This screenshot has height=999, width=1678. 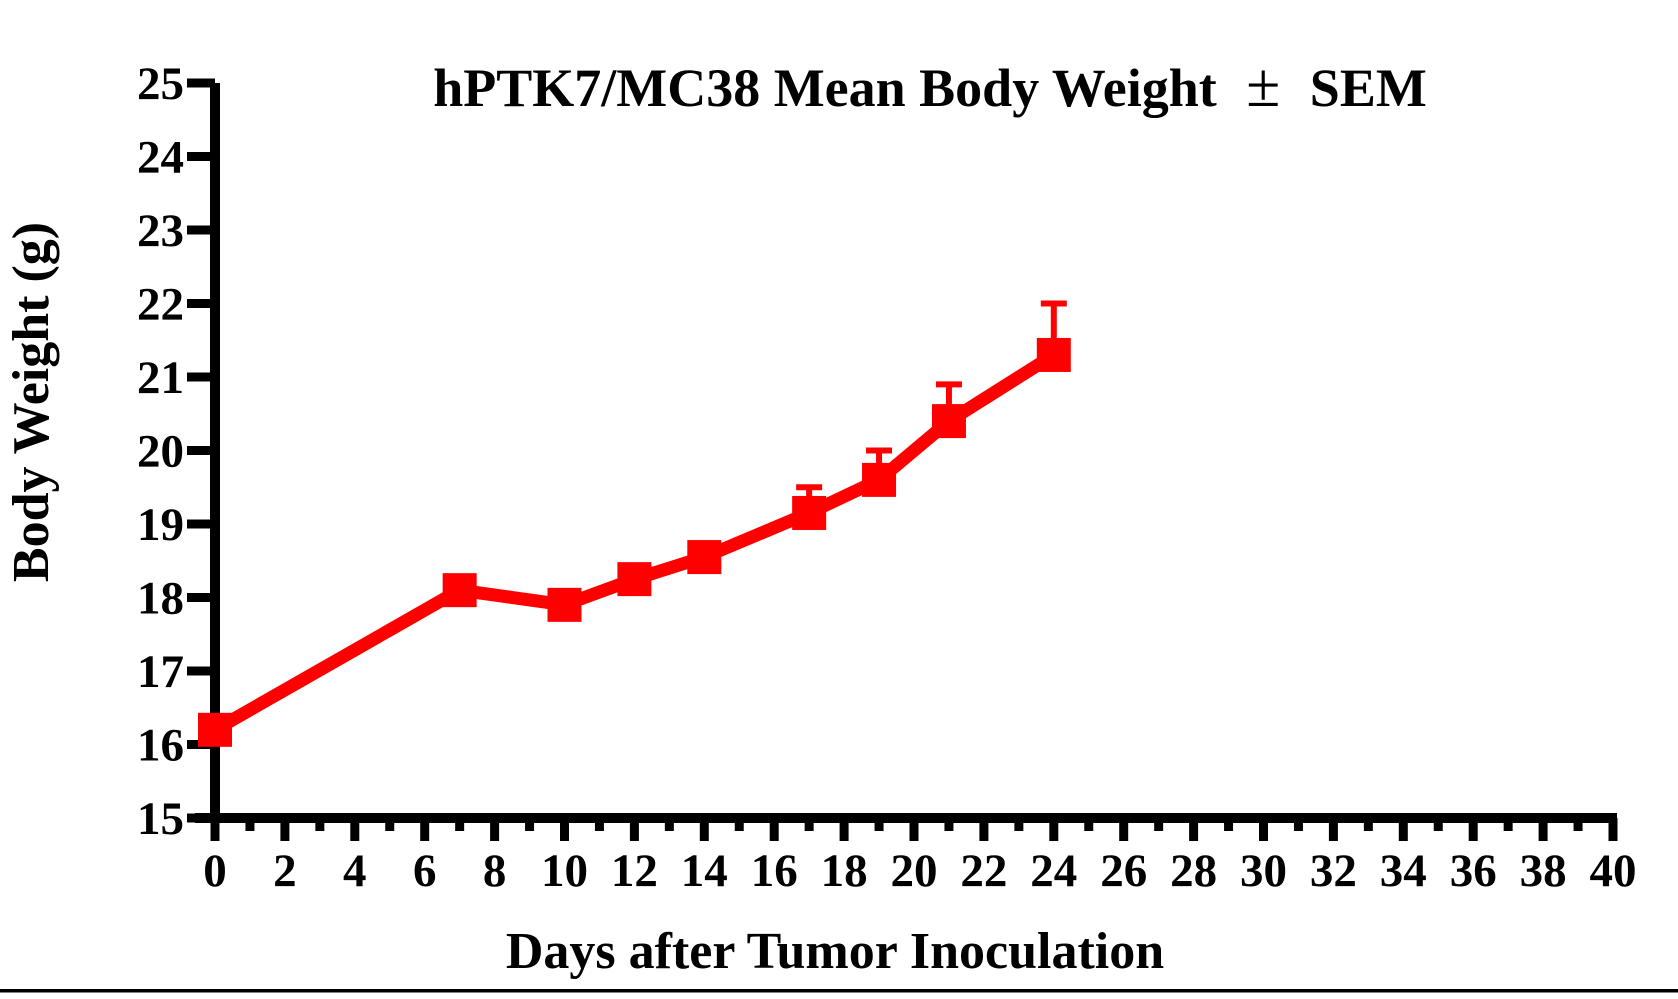 What do you see at coordinates (564, 871) in the screenshot?
I see `x-tick-label: 10` at bounding box center [564, 871].